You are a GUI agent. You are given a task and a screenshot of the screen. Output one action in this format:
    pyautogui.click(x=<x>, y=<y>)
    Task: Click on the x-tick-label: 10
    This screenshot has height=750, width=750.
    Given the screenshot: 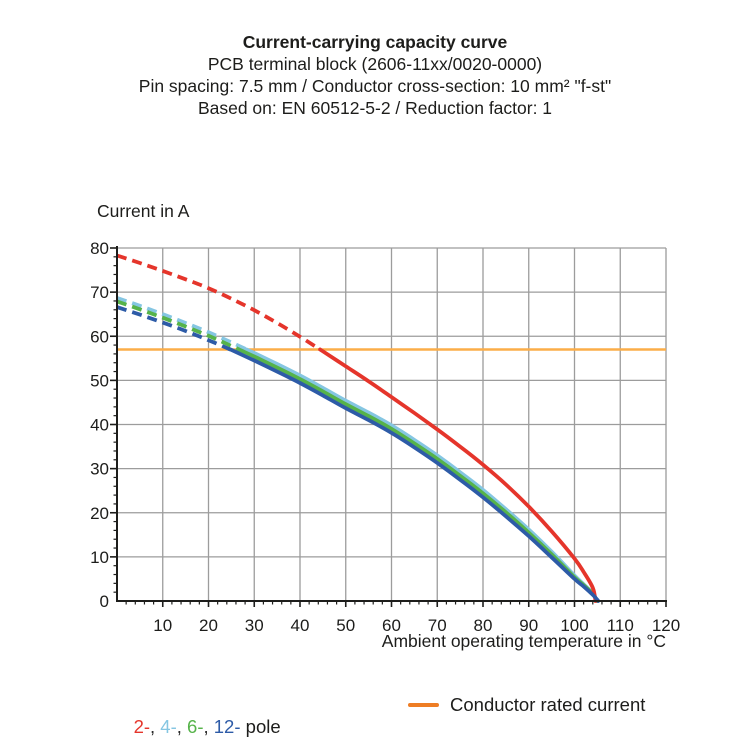 What is the action you would take?
    pyautogui.click(x=162, y=625)
    